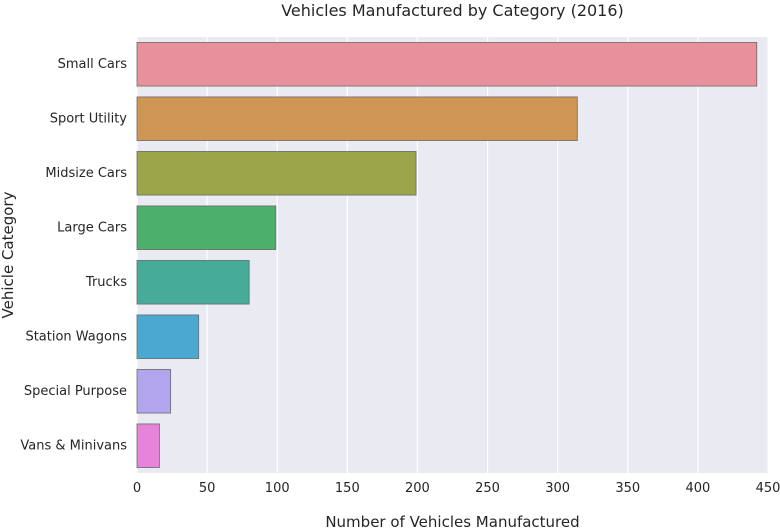 The image size is (780, 530). Describe the element at coordinates (89, 118) in the screenshot. I see `y-tick-label: Sport Utility` at that location.